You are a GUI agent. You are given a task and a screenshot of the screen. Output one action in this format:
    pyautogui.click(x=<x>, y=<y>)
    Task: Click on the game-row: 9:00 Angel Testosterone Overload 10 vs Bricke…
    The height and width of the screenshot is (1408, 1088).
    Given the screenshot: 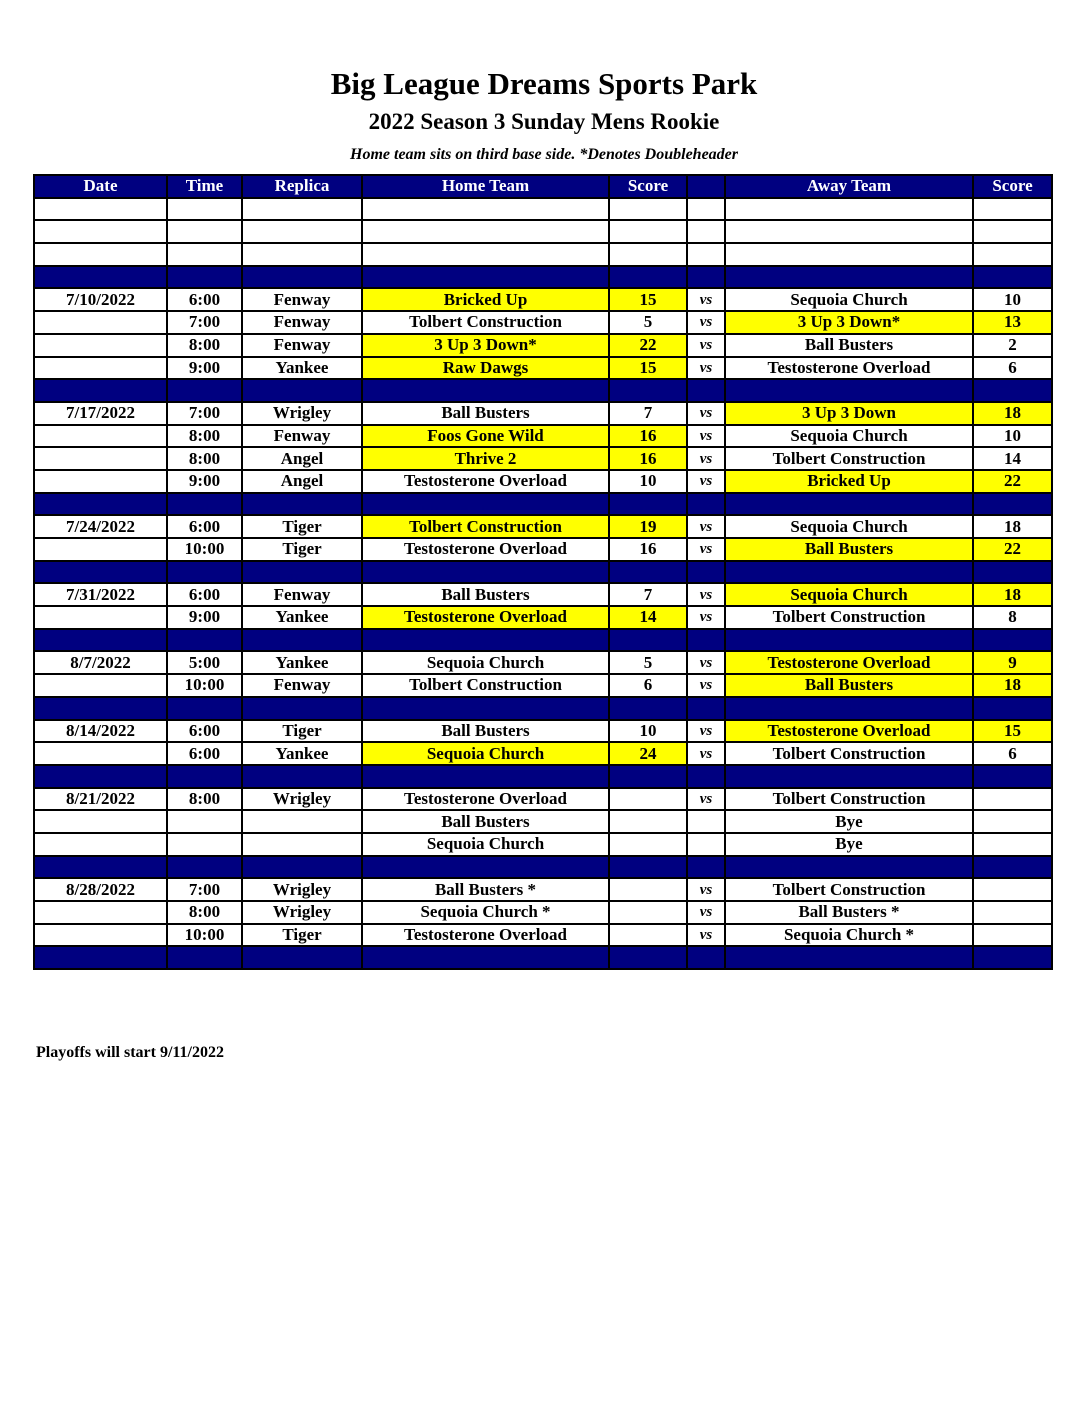 What is the action you would take?
    pyautogui.click(x=543, y=481)
    